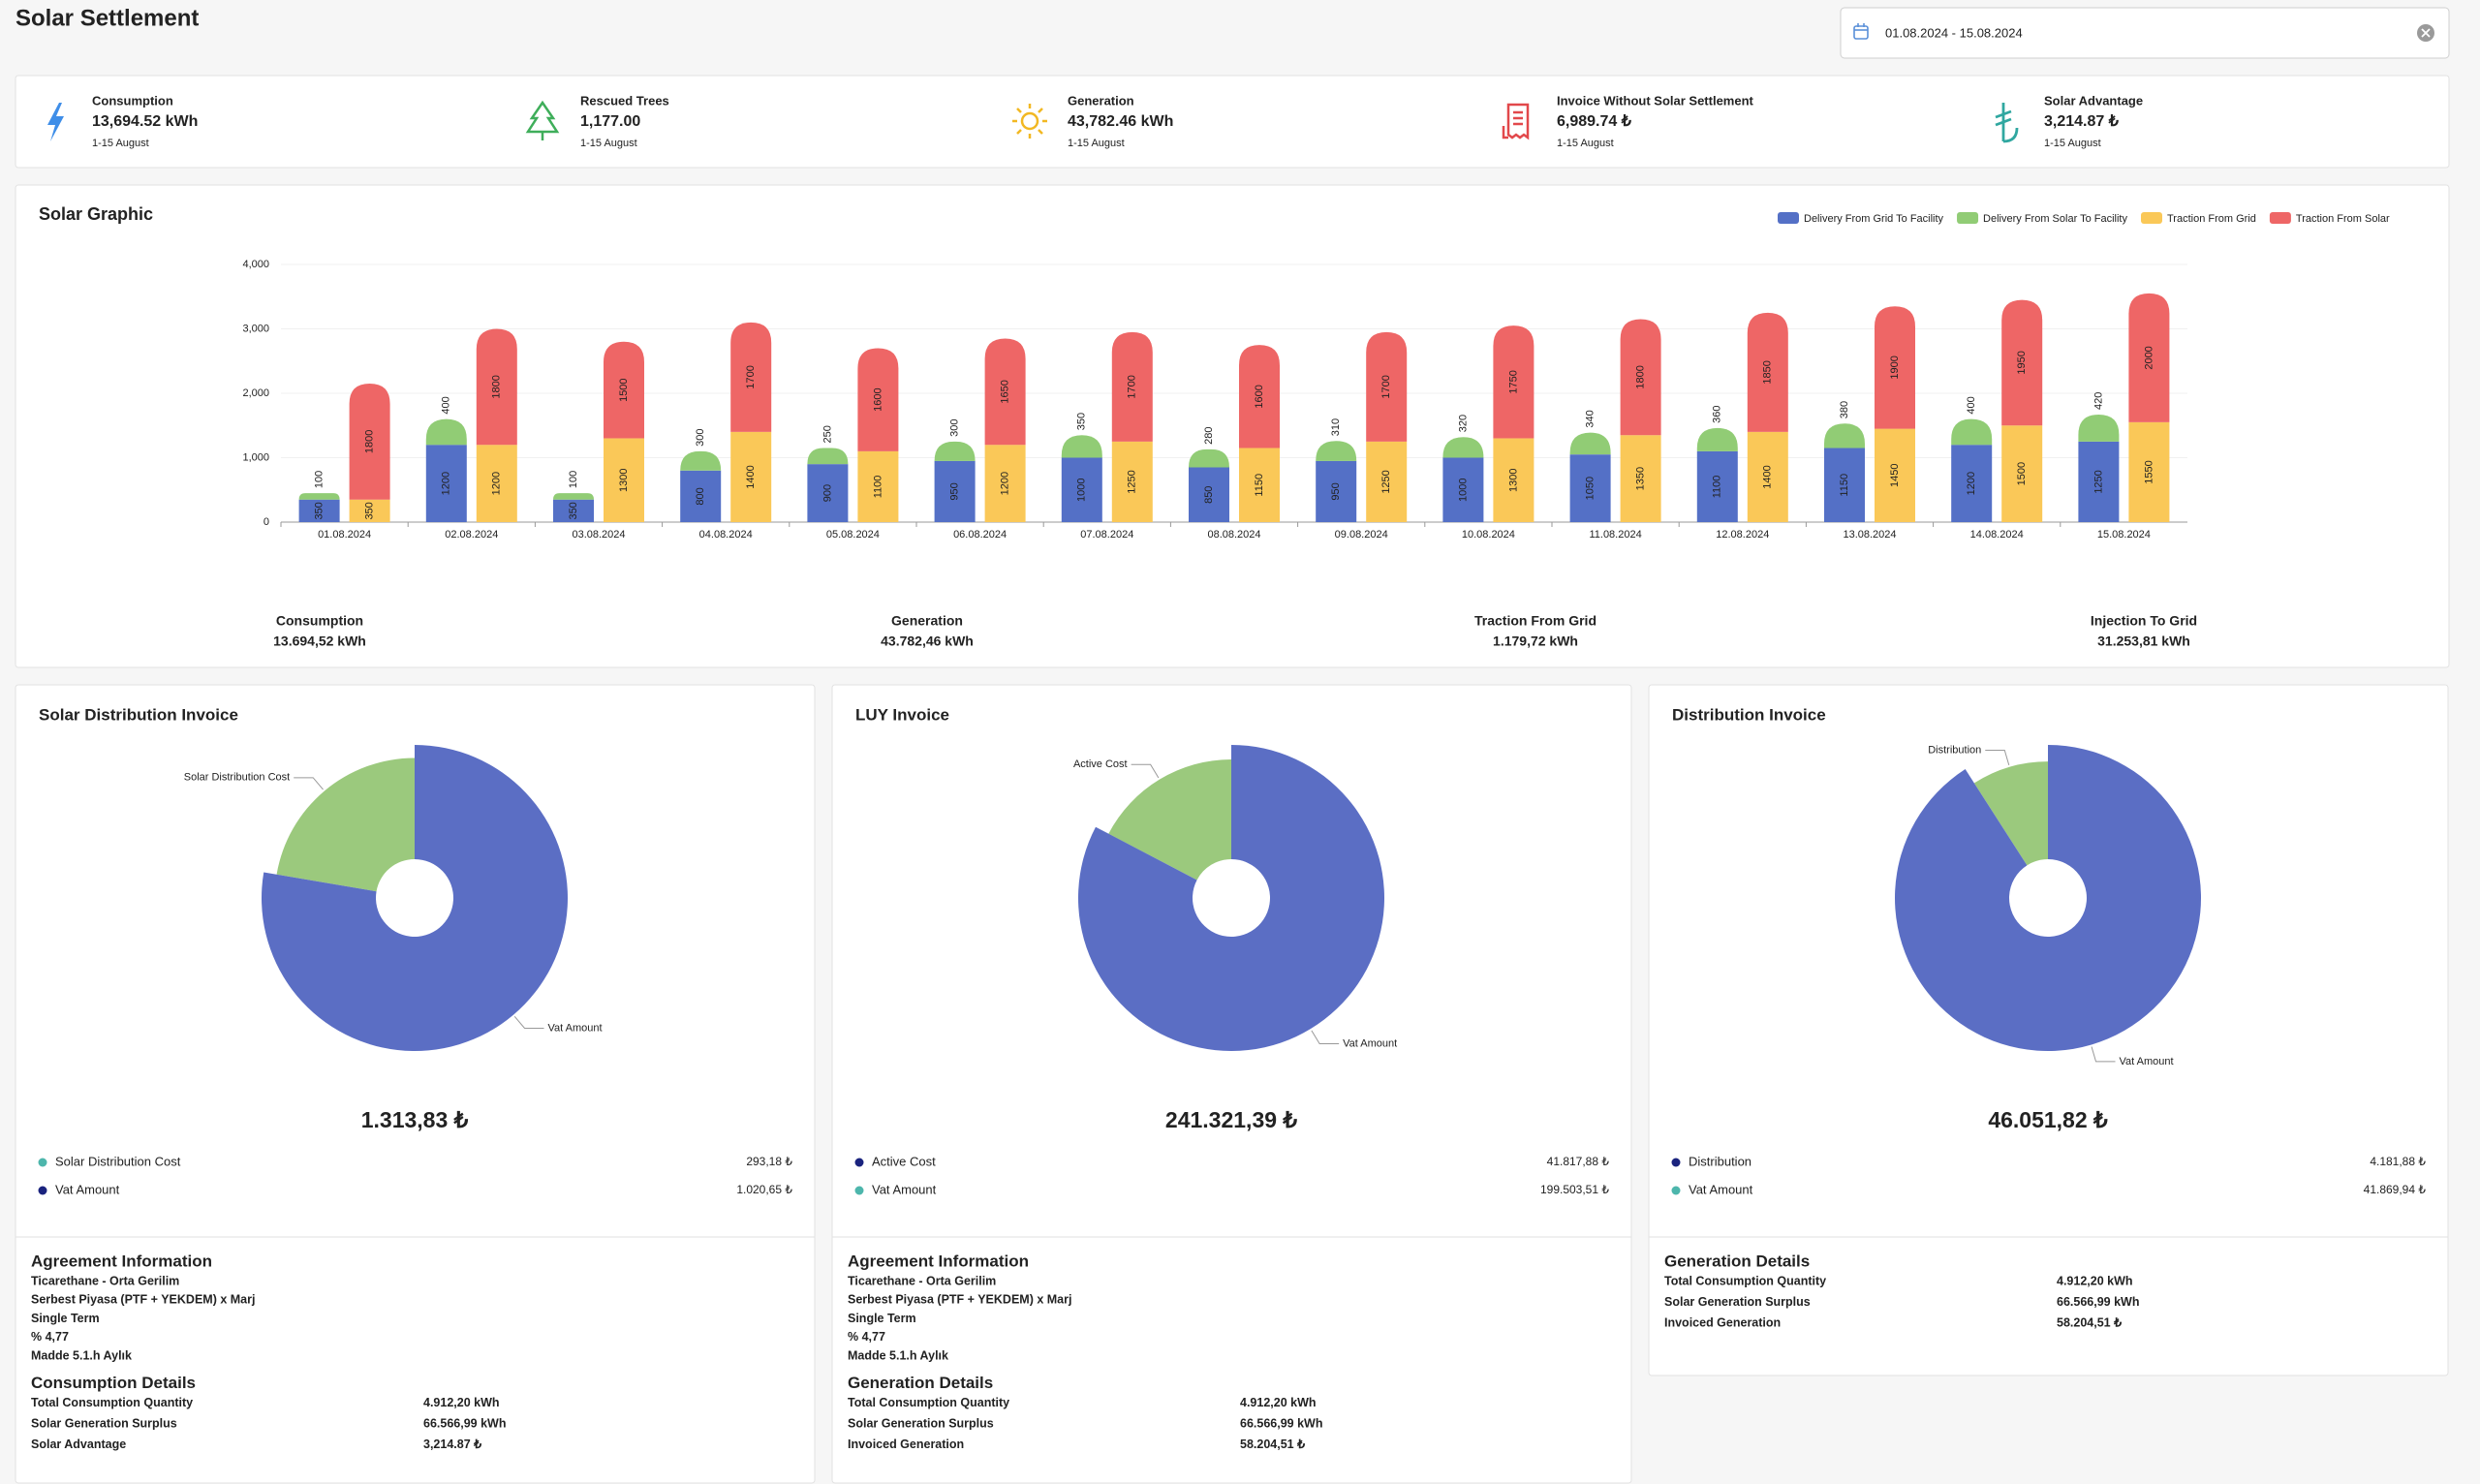 The width and height of the screenshot is (2480, 1484). Describe the element at coordinates (1259, 396) in the screenshot. I see `data-label: 1600` at that location.